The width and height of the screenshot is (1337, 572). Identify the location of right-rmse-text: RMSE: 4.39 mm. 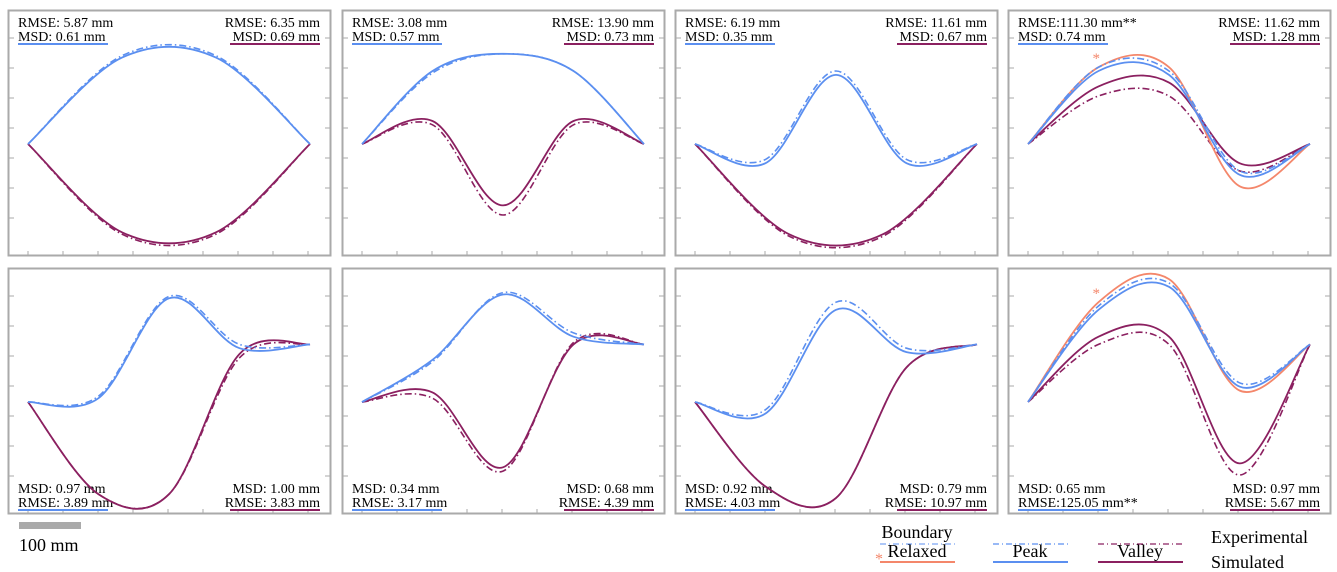
(606, 503).